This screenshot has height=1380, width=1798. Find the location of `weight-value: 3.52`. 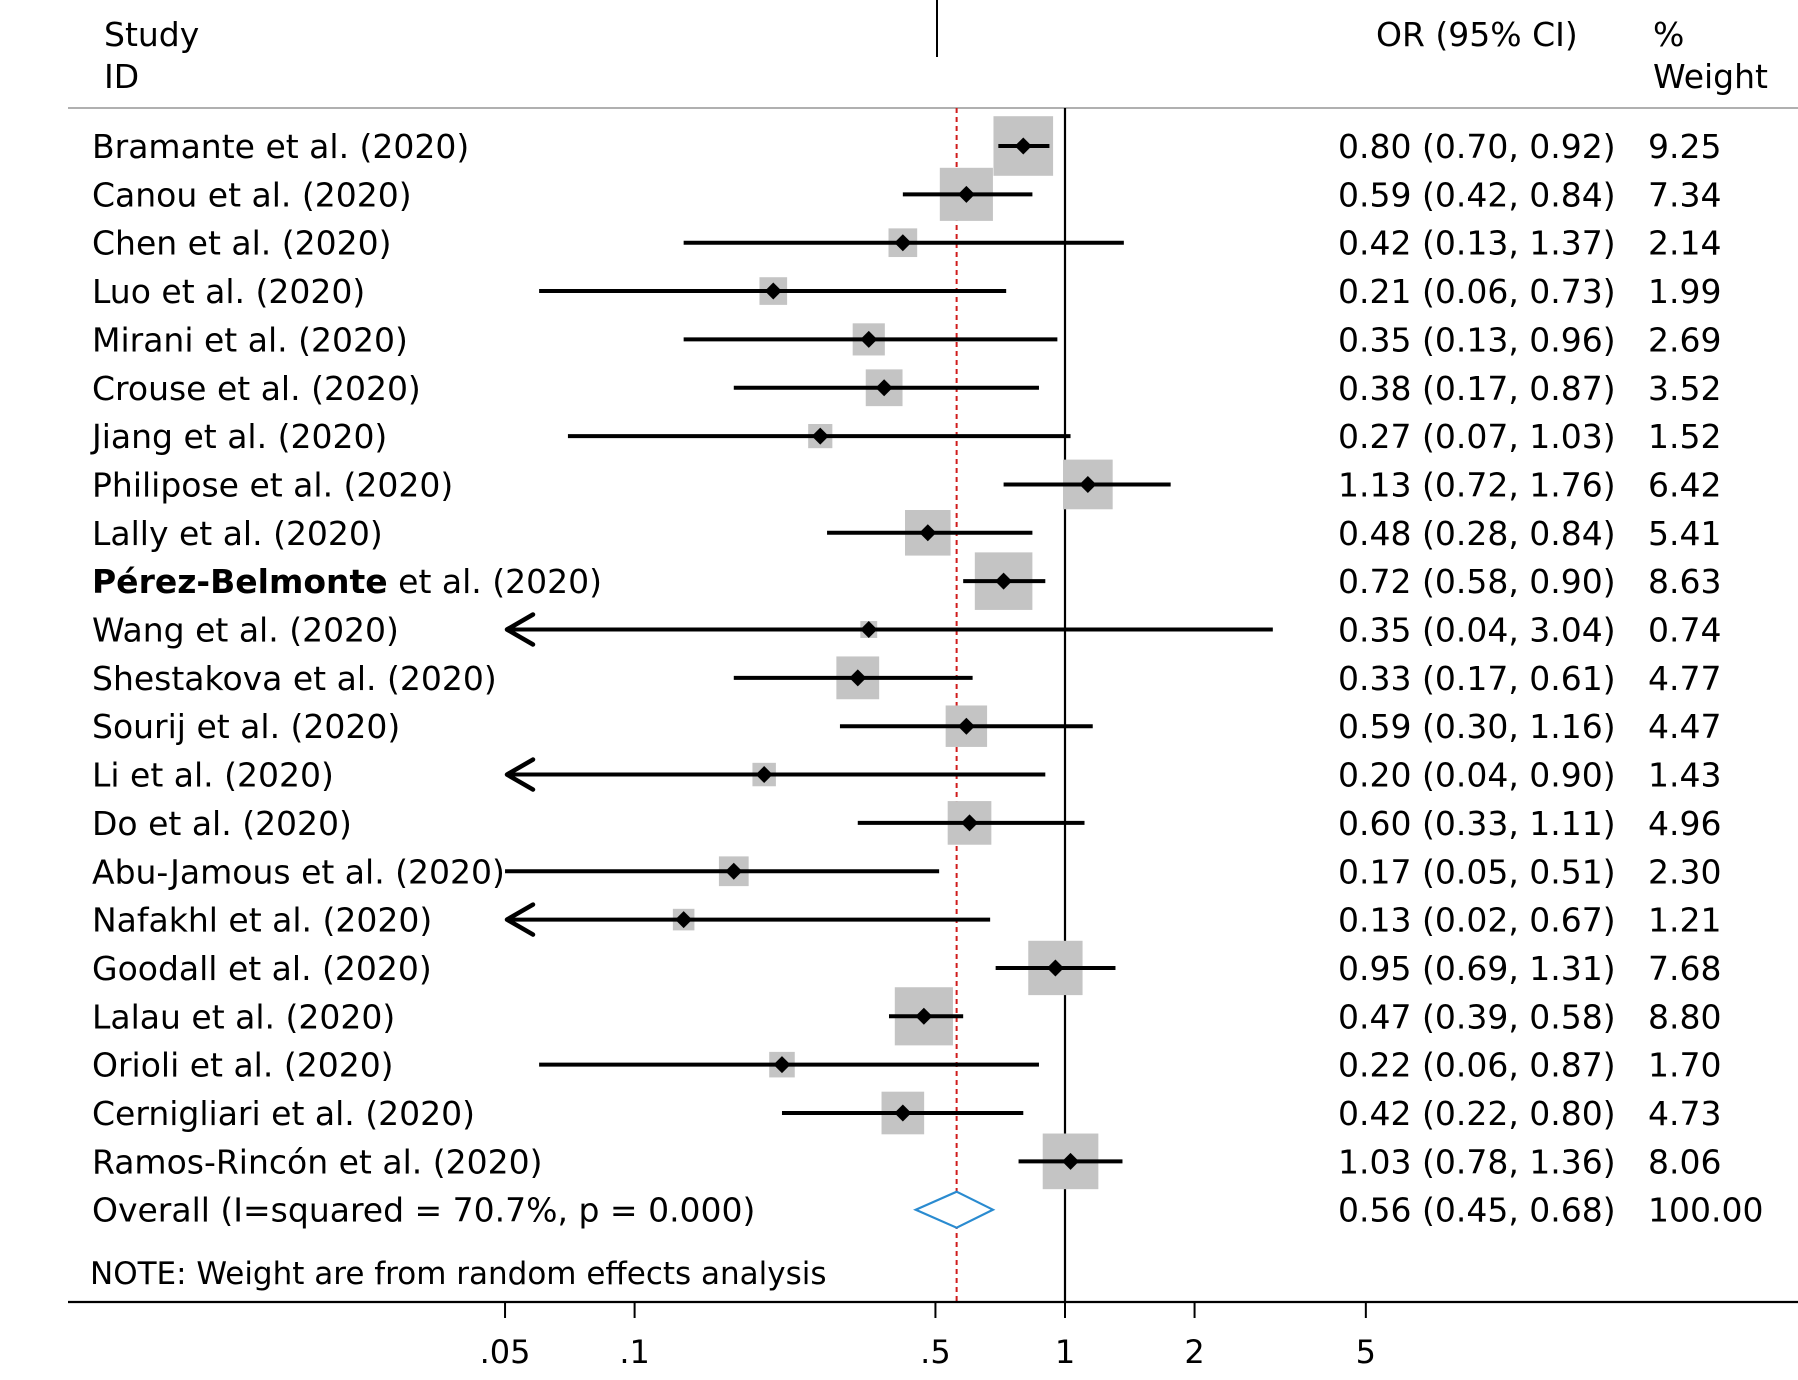

weight-value: 3.52 is located at coordinates (1684, 388).